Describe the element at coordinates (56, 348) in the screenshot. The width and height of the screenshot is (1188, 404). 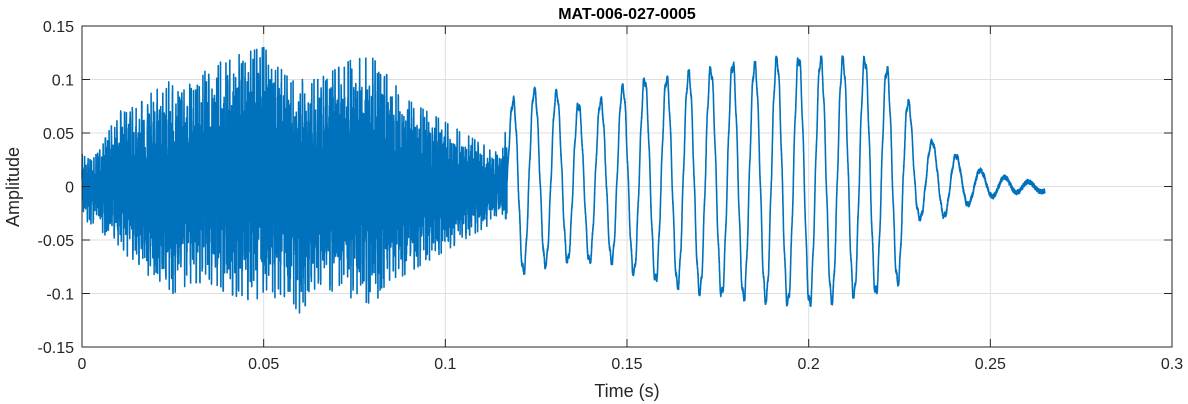
I see `y-tick-label: -0.15` at that location.